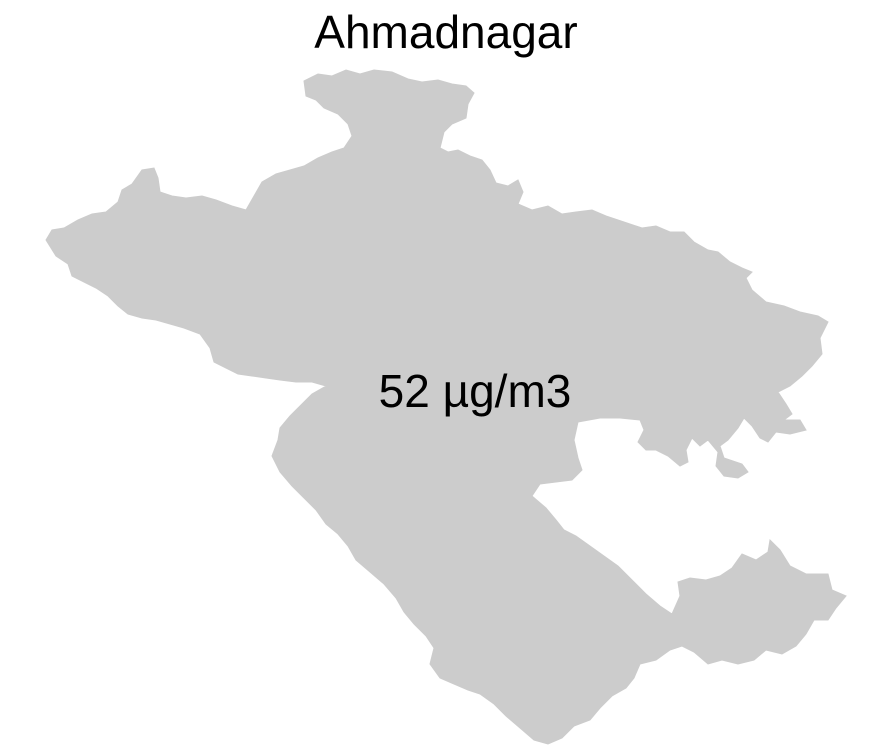 The height and width of the screenshot is (750, 892). Describe the element at coordinates (446, 32) in the screenshot. I see `map-title: Ahmadnagar` at that location.